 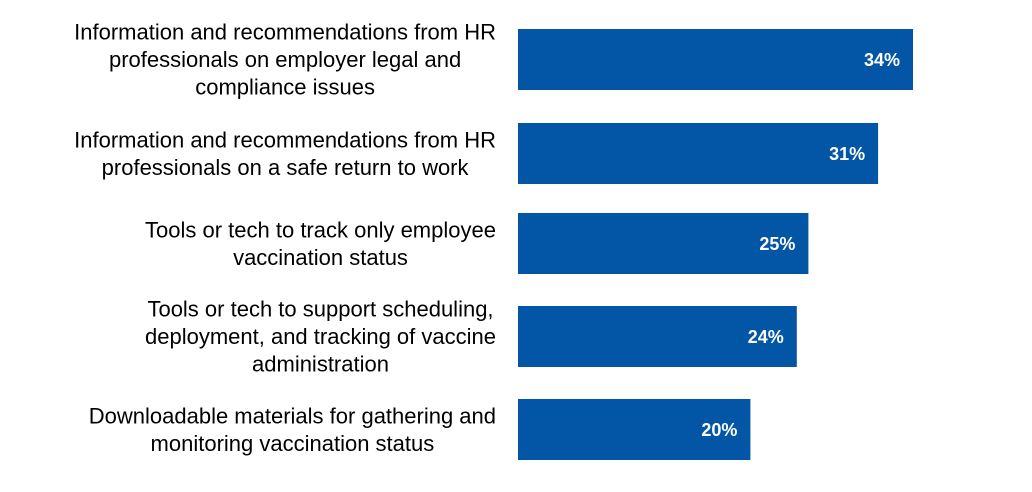 What do you see at coordinates (320, 336) in the screenshot?
I see `category-label-4-line-2: deployment, and tracking of vaccine` at bounding box center [320, 336].